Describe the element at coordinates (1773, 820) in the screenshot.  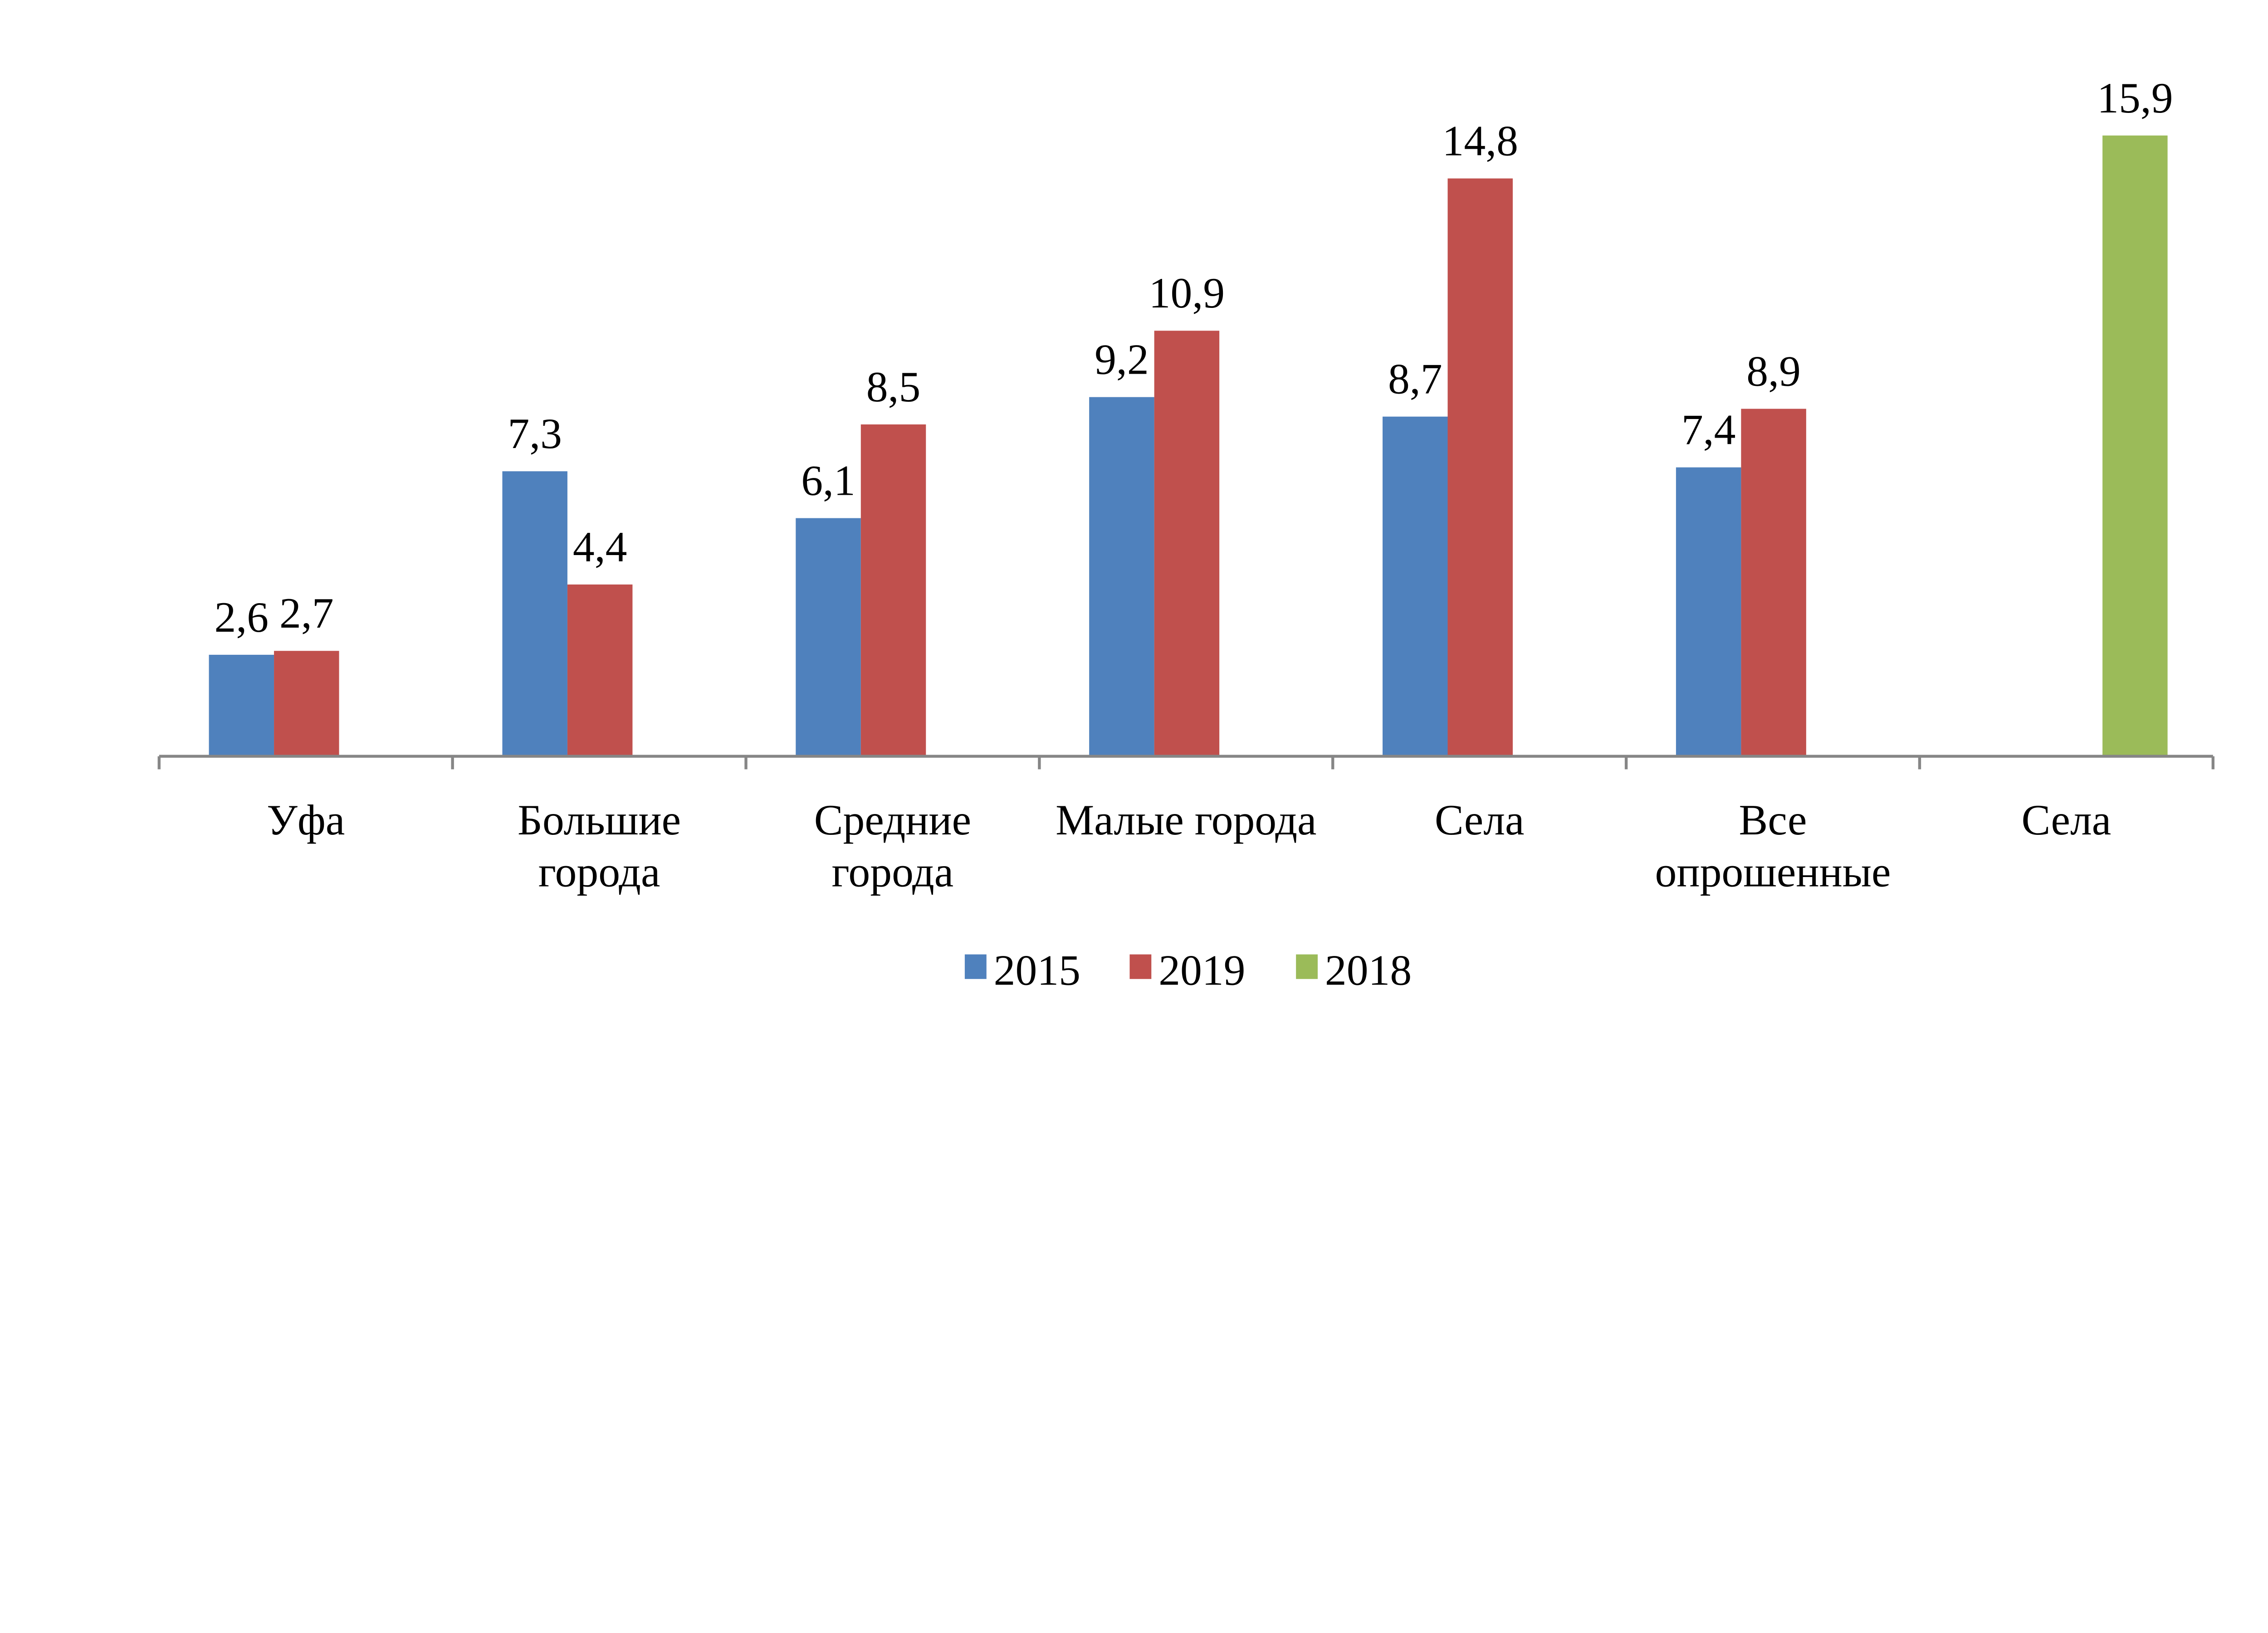
I see `category-label: Все` at that location.